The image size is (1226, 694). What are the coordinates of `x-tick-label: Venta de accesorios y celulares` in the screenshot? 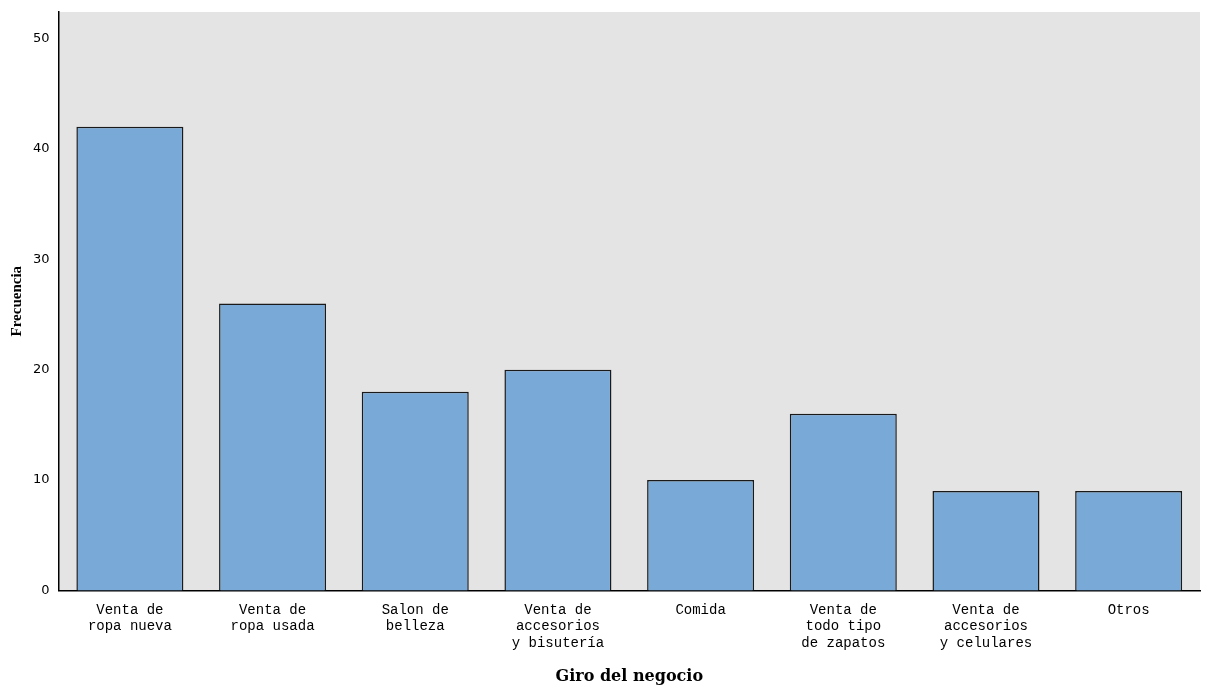 It's located at (986, 626).